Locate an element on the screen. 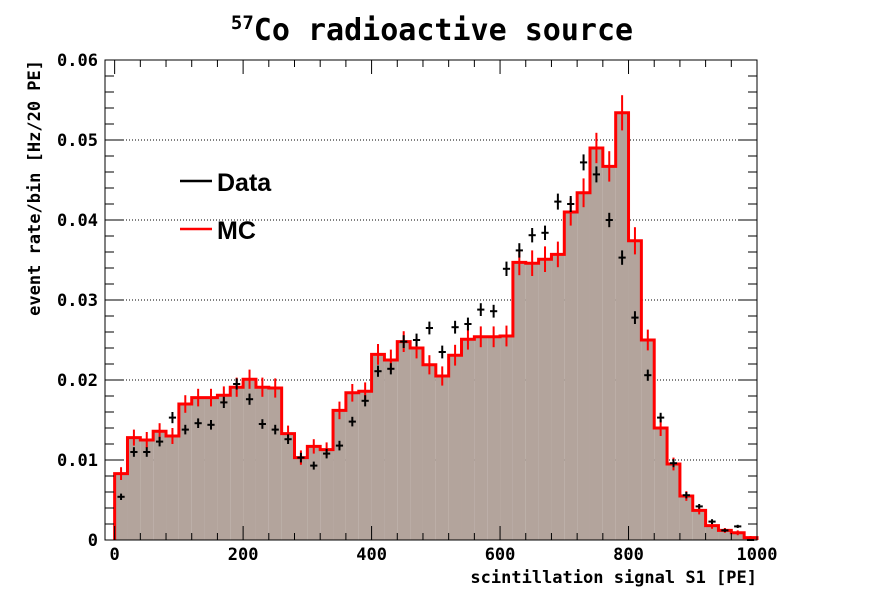  x-tick-label-2: 400 is located at coordinates (371, 555).